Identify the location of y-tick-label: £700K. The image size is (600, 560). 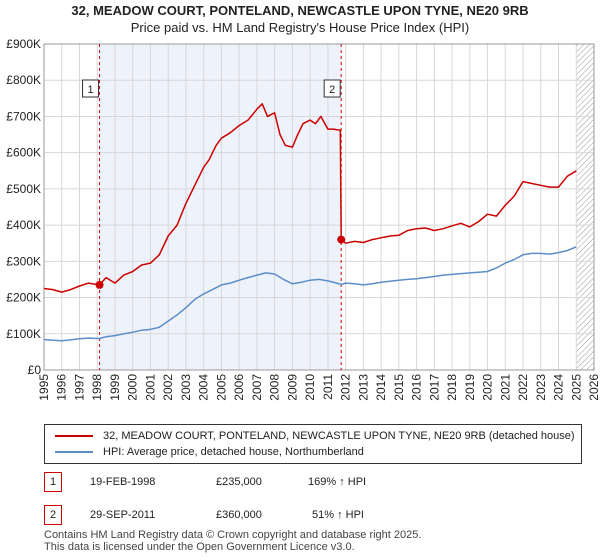
(23, 116).